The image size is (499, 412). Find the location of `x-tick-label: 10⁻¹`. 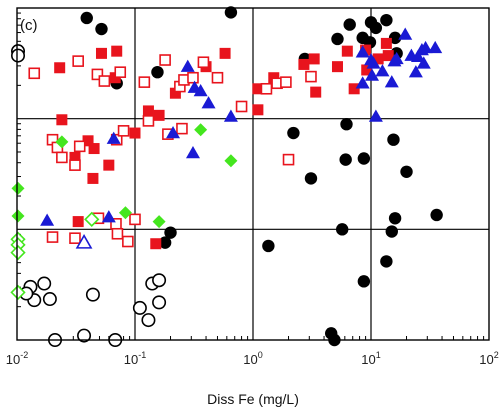

x-tick-label: 10⁻¹ is located at coordinates (135, 358).